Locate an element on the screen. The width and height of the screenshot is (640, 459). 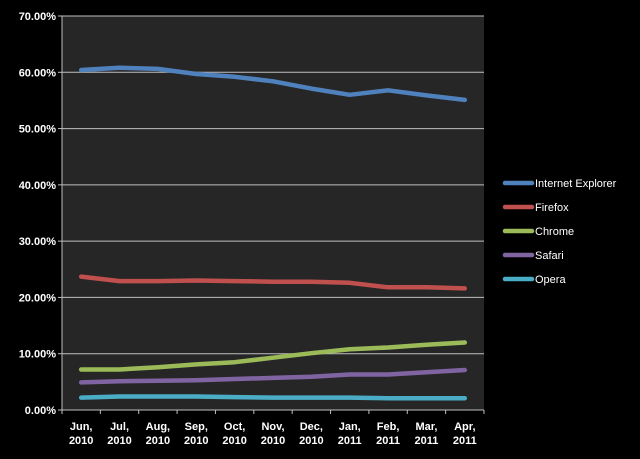
legend-item-internet-explorer: Internet Explorer is located at coordinates (559, 184).